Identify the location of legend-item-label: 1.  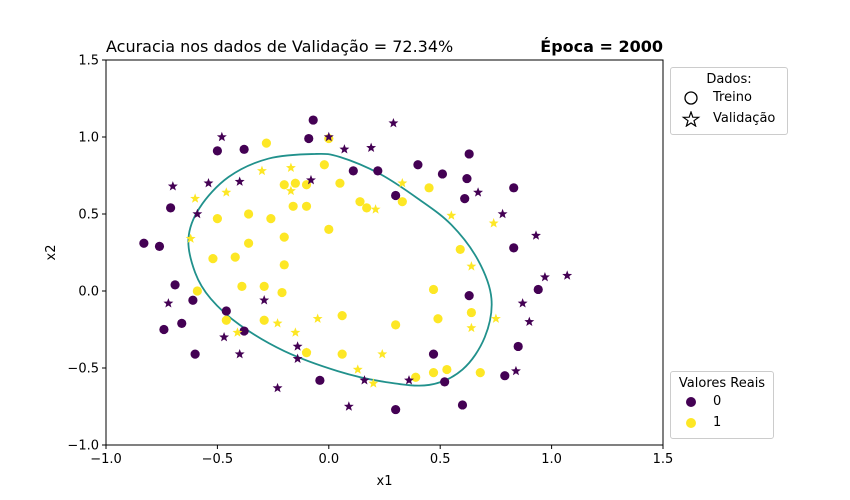
(717, 422).